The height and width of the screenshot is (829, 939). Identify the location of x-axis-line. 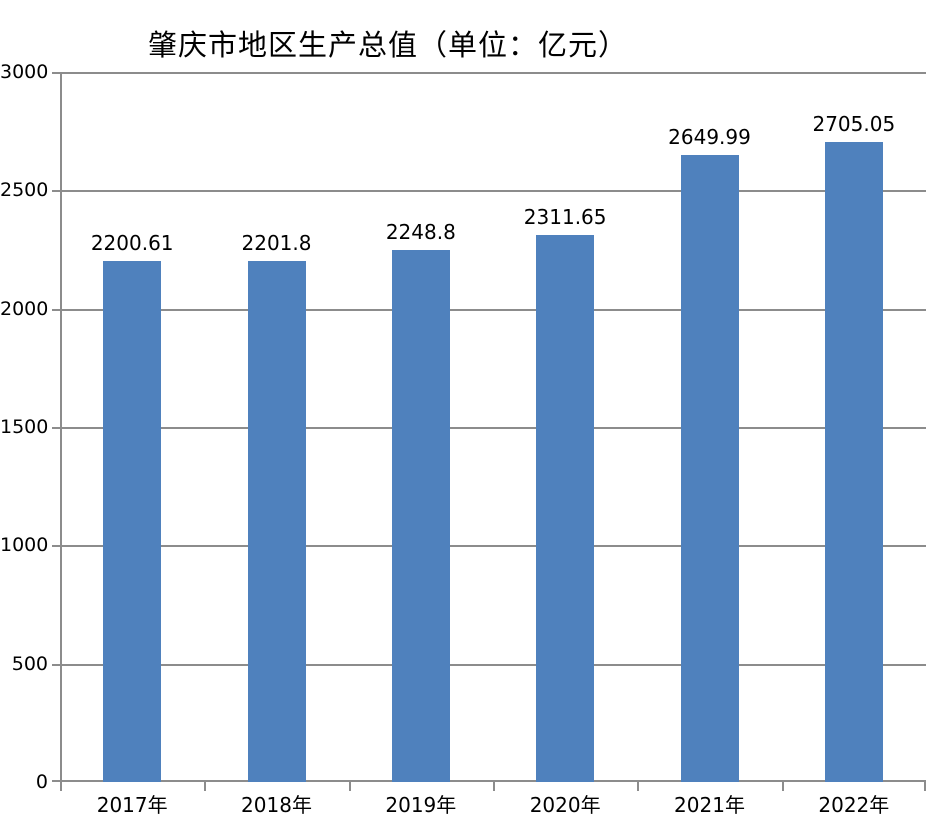
(493, 781).